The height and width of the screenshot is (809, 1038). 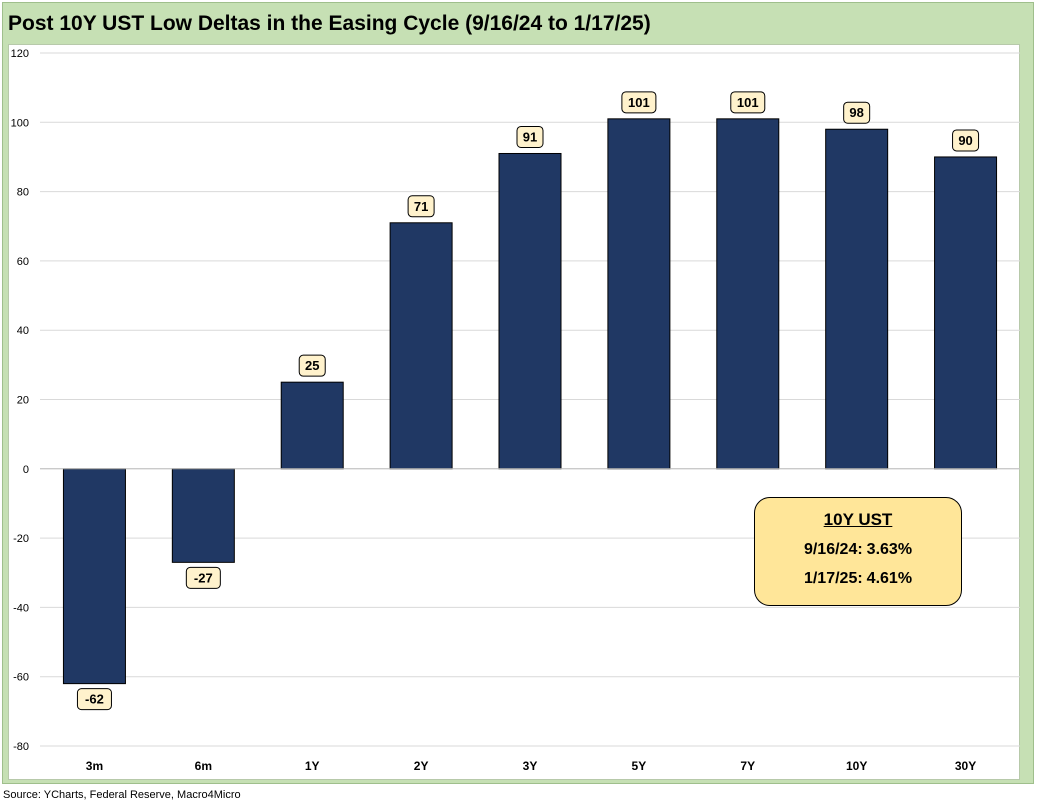 I want to click on y-tick-label: 60, so click(x=23, y=262).